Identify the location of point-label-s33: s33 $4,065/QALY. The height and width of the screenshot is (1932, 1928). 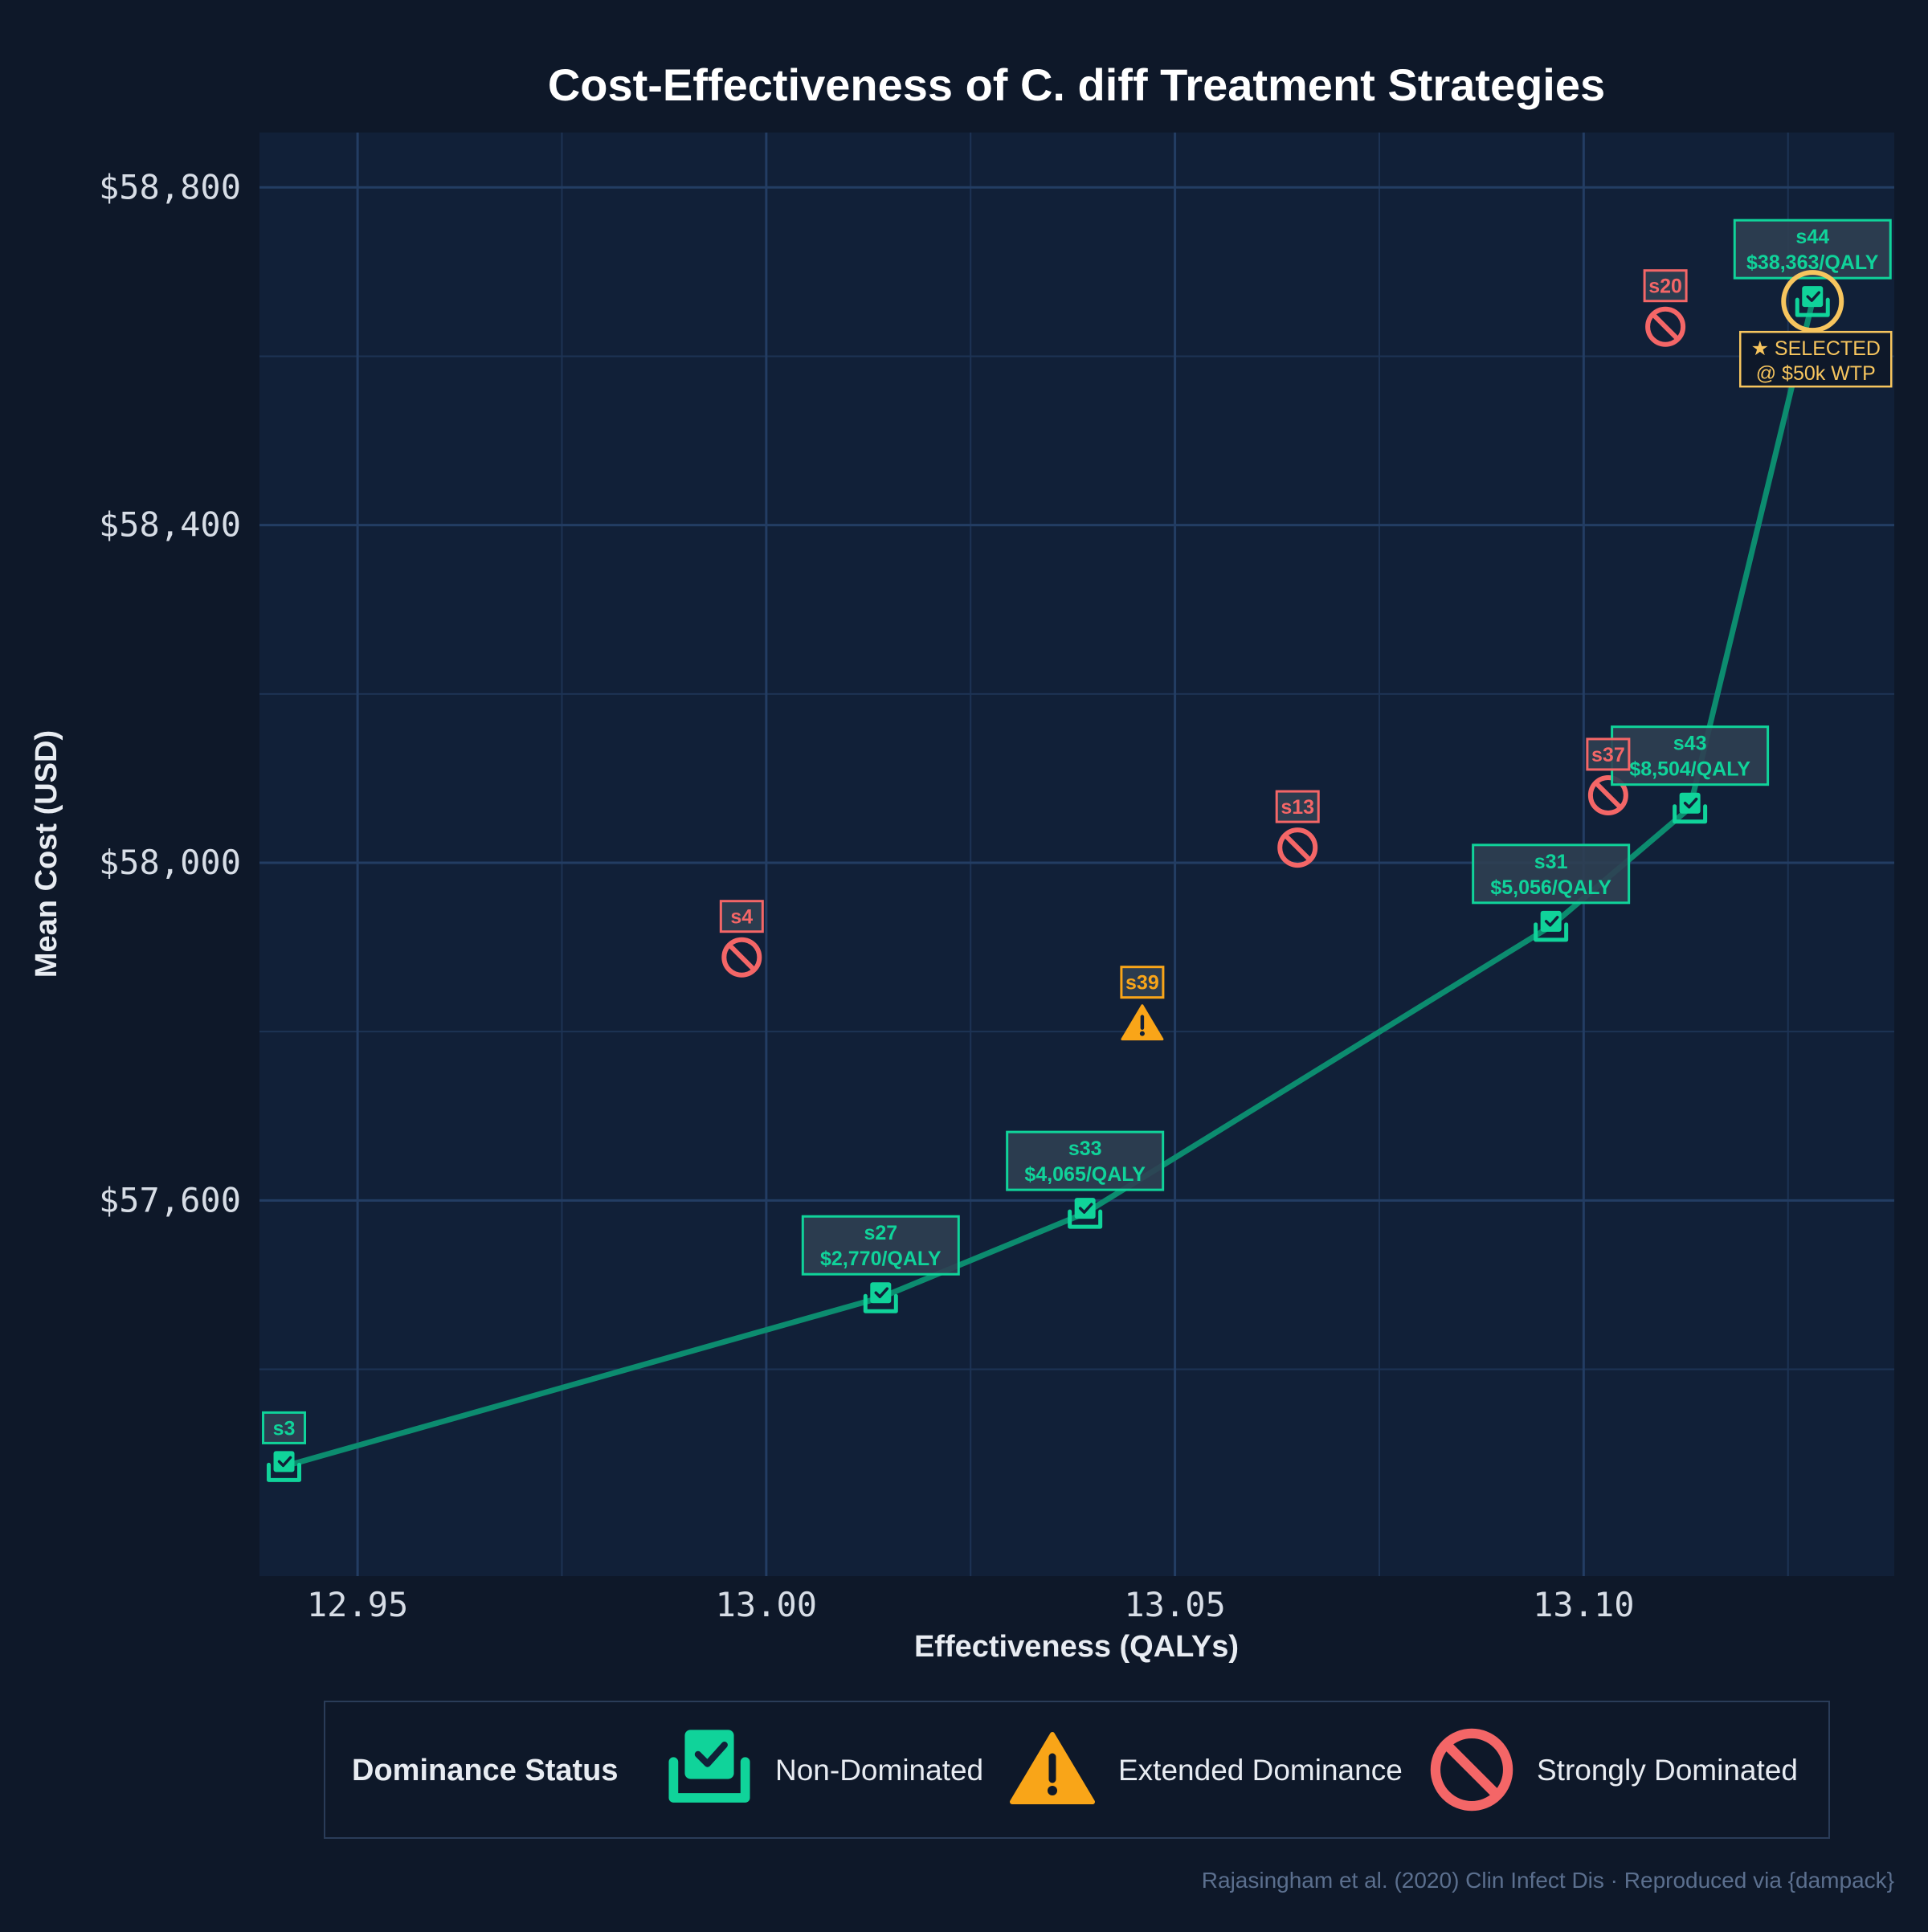
(1085, 1160).